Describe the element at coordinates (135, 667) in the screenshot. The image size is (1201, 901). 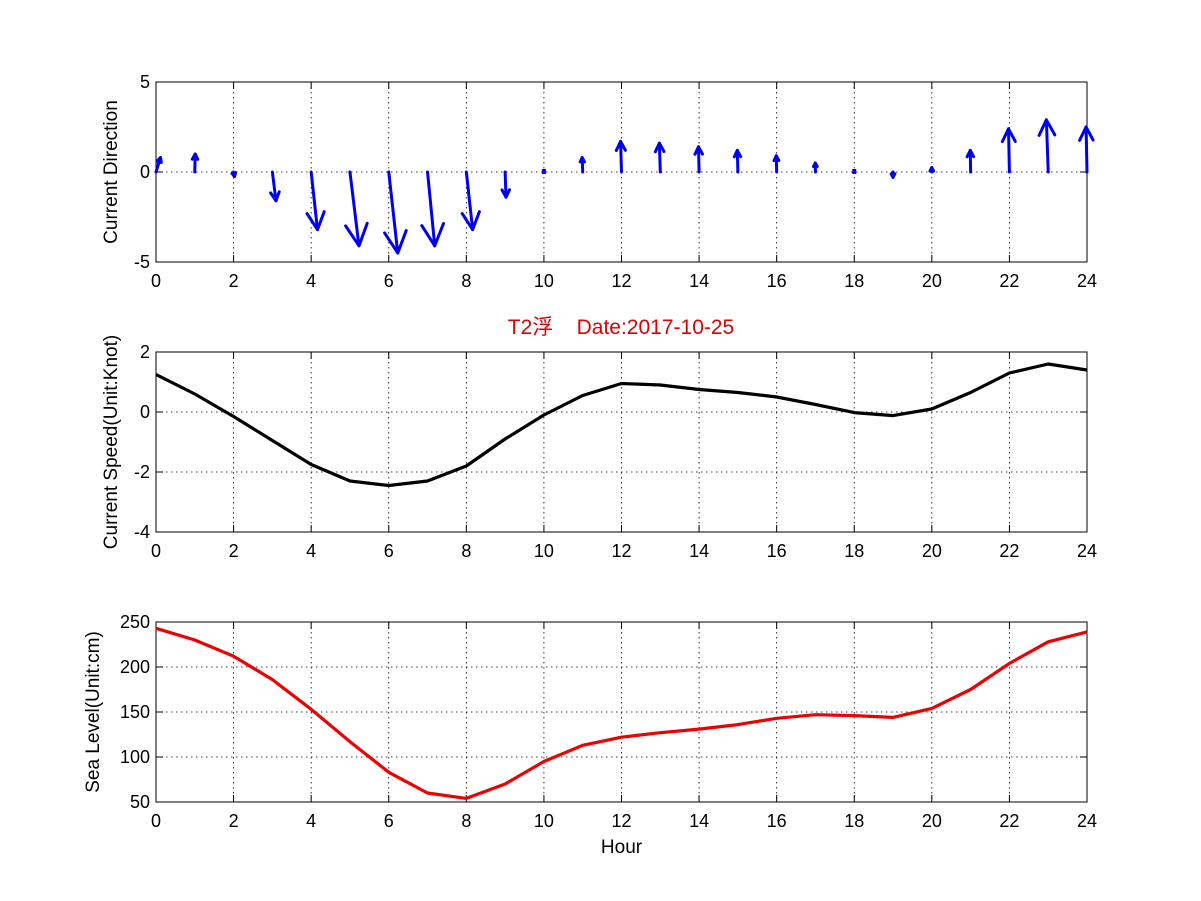
I see `sea-level-ytick-label: 200` at that location.